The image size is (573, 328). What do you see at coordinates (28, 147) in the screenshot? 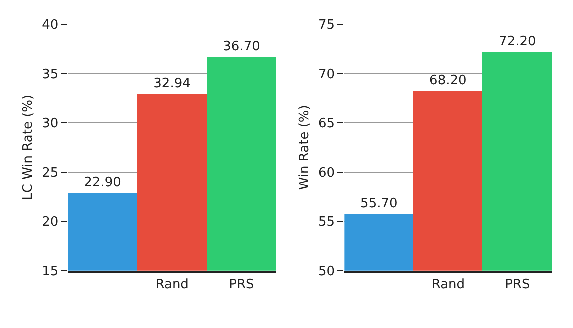
I see `y-axis-title: LC Win Rate (%)` at bounding box center [28, 147].